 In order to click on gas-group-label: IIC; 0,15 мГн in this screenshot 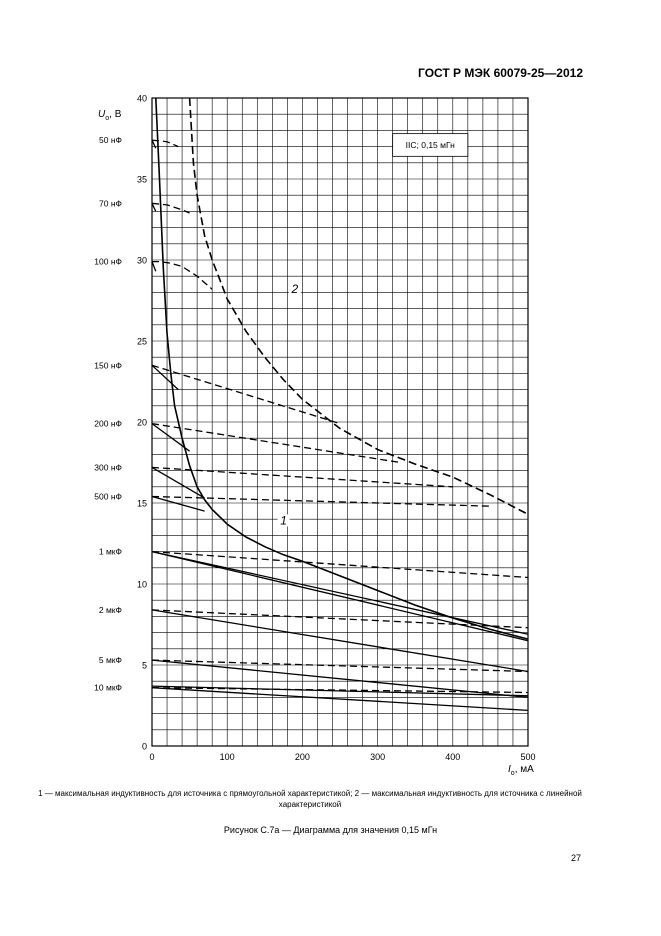, I will do `click(430, 145)`.